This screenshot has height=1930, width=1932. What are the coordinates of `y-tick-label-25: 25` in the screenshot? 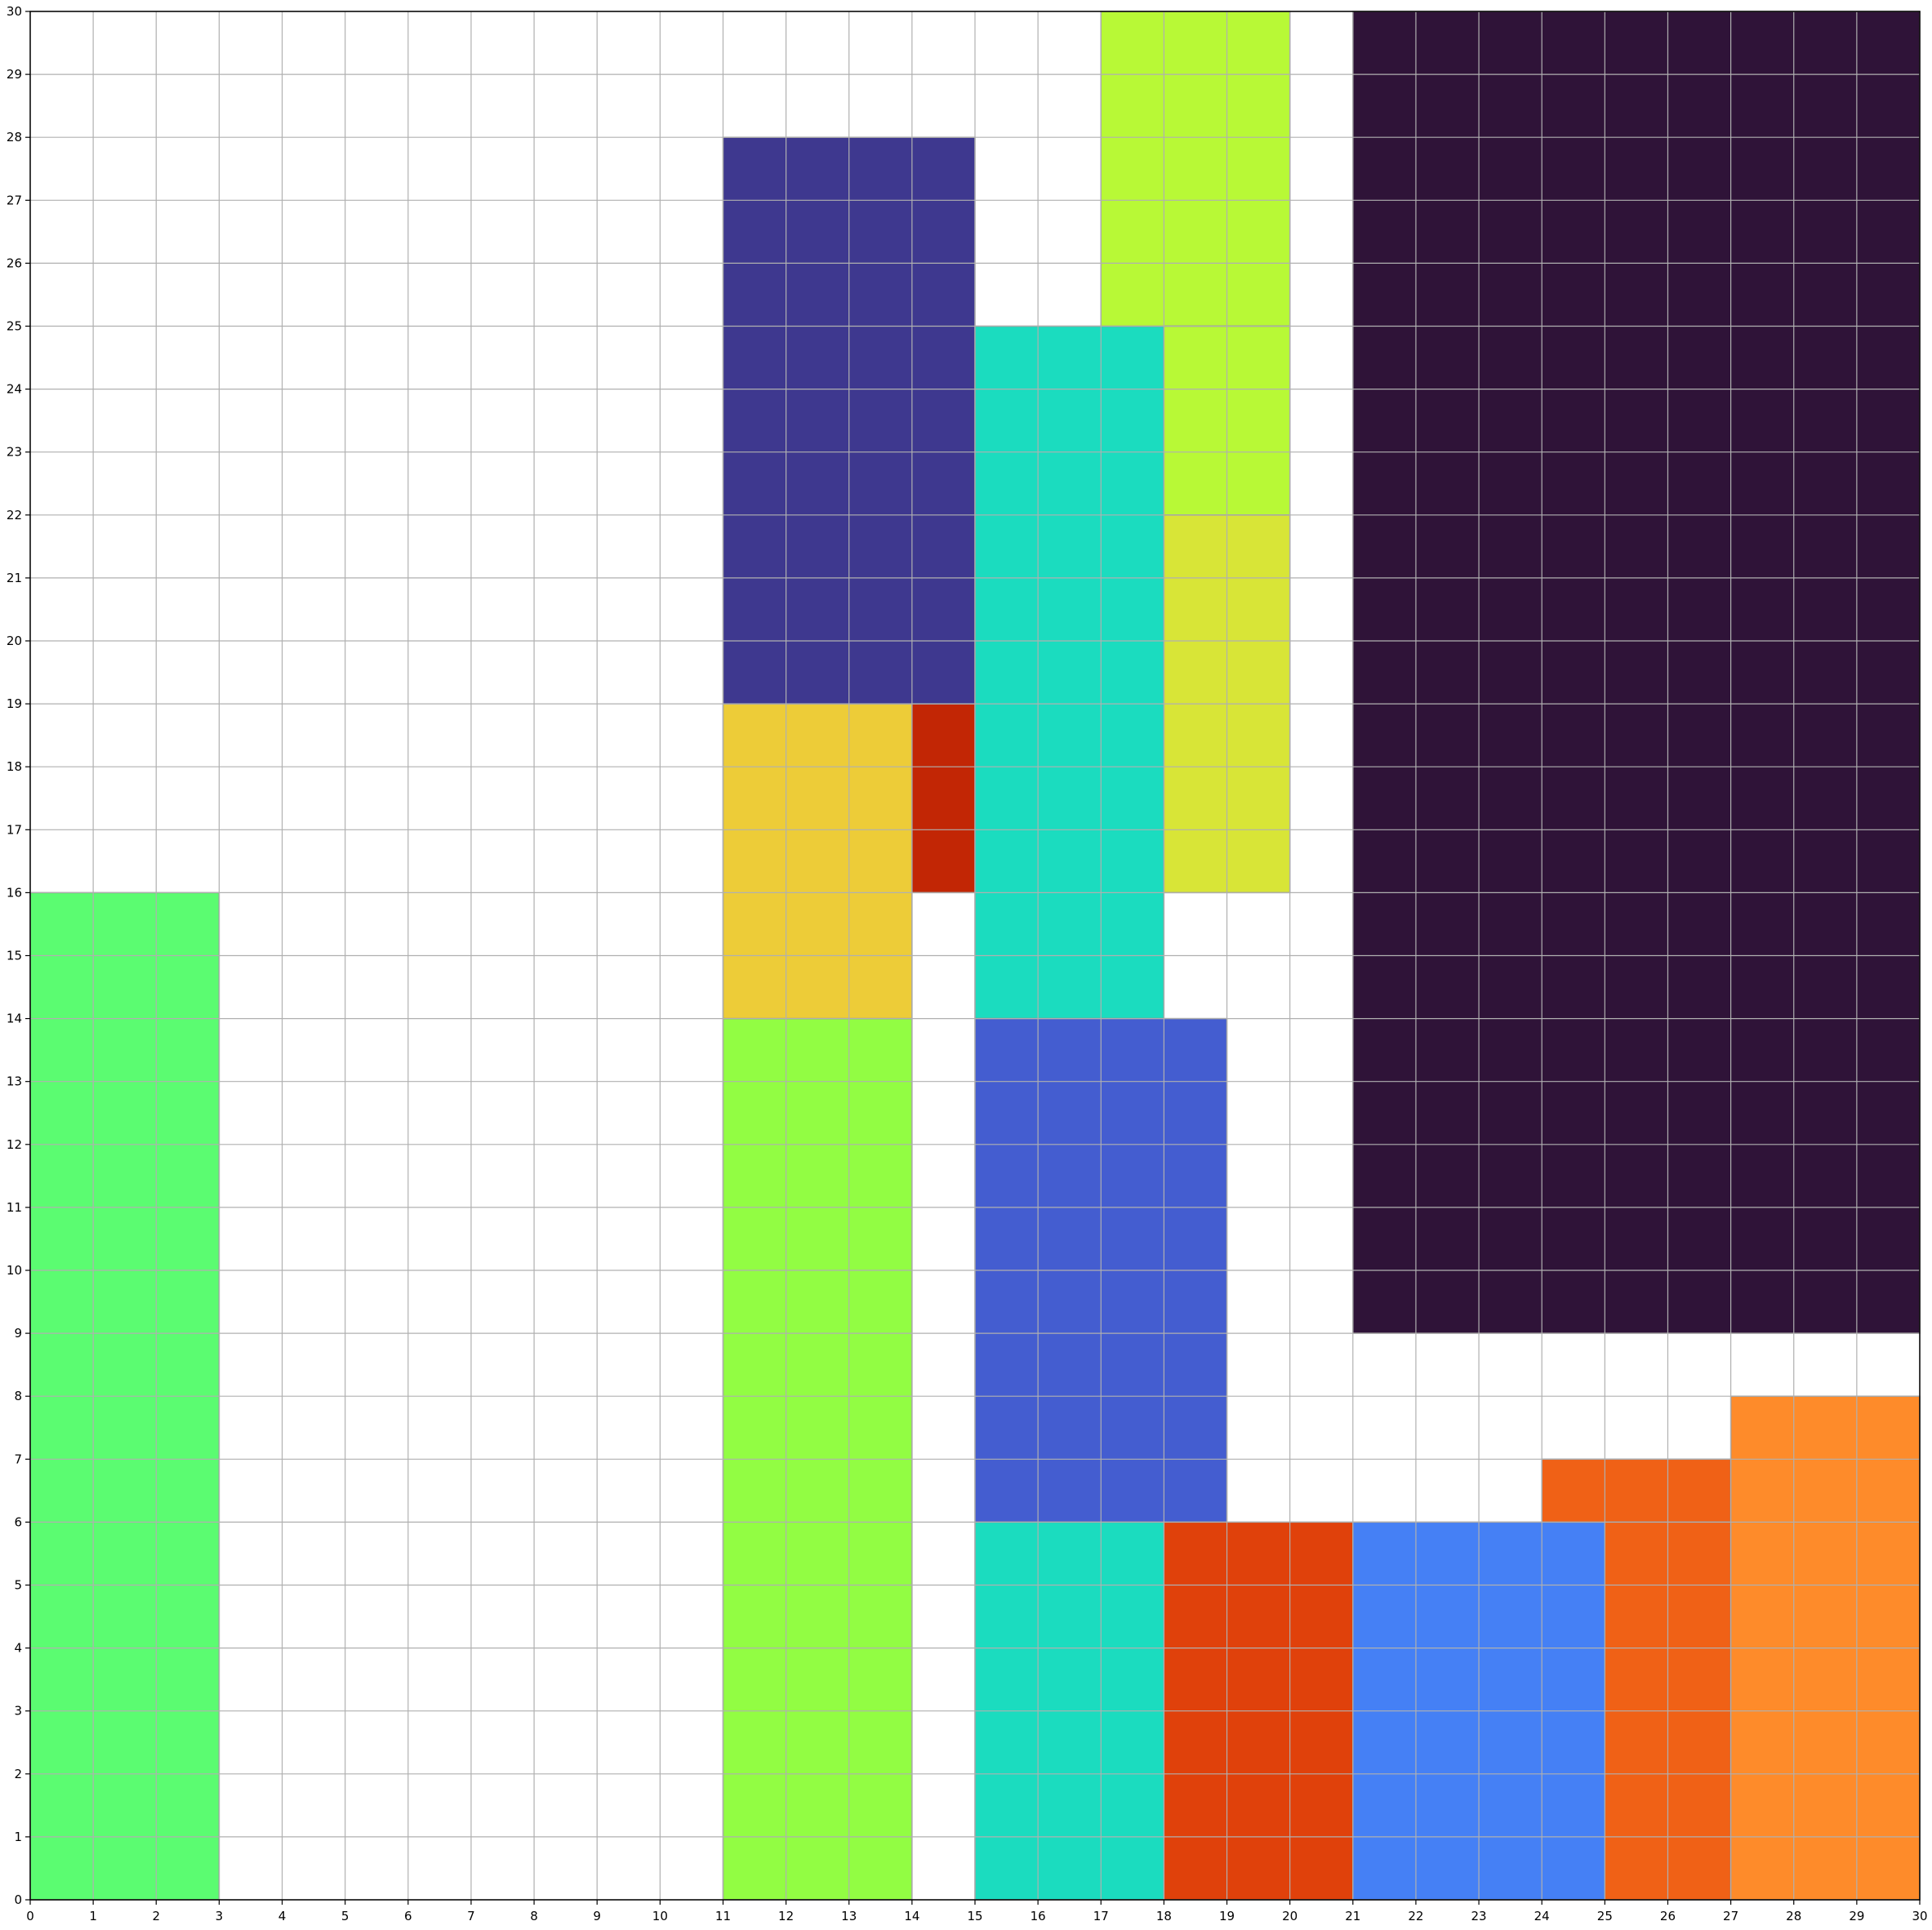 It's located at (15, 326).